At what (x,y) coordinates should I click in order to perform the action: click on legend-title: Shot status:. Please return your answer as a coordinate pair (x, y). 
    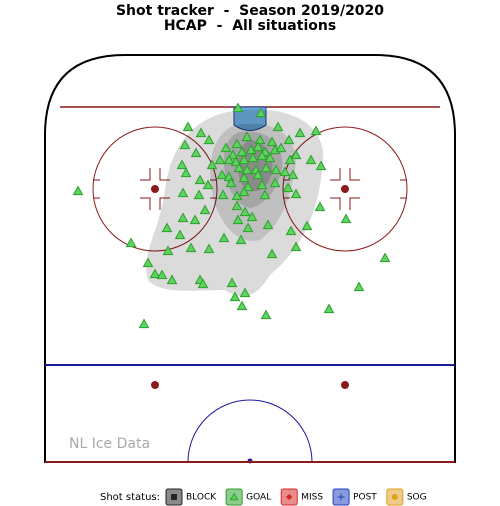
    Looking at the image, I should click on (130, 497).